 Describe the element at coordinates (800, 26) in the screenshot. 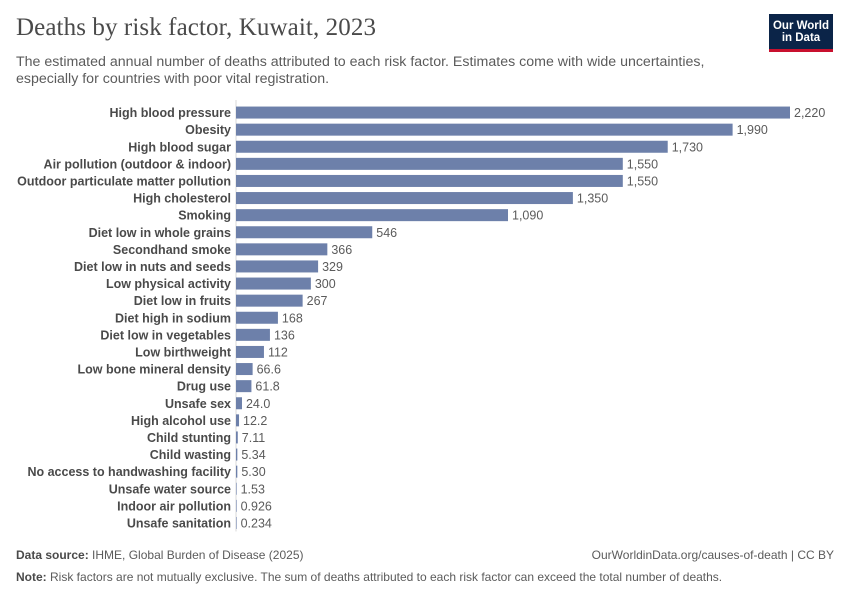

I see `logo-line-1: Our World` at that location.